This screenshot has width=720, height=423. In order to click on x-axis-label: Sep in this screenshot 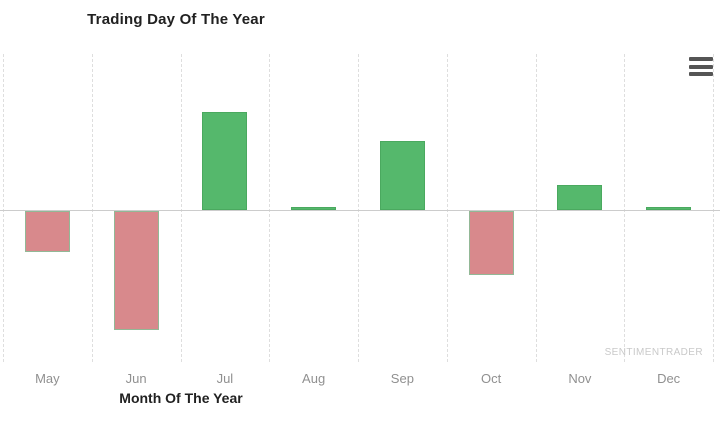, I will do `click(402, 378)`.